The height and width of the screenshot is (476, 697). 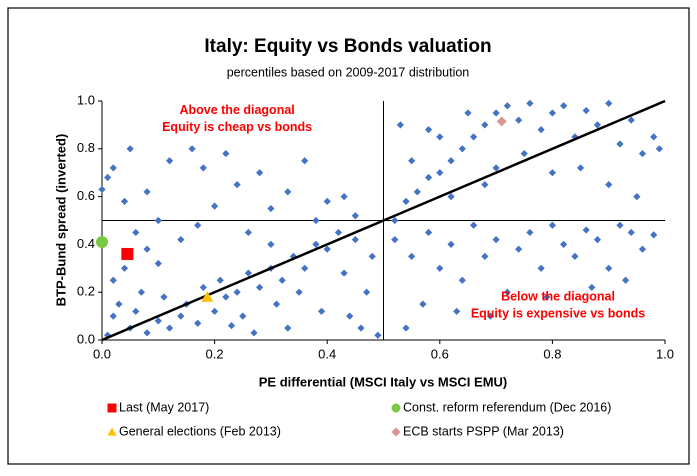 What do you see at coordinates (200, 431) in the screenshot?
I see `legend-label: General elections (Feb 2013)` at bounding box center [200, 431].